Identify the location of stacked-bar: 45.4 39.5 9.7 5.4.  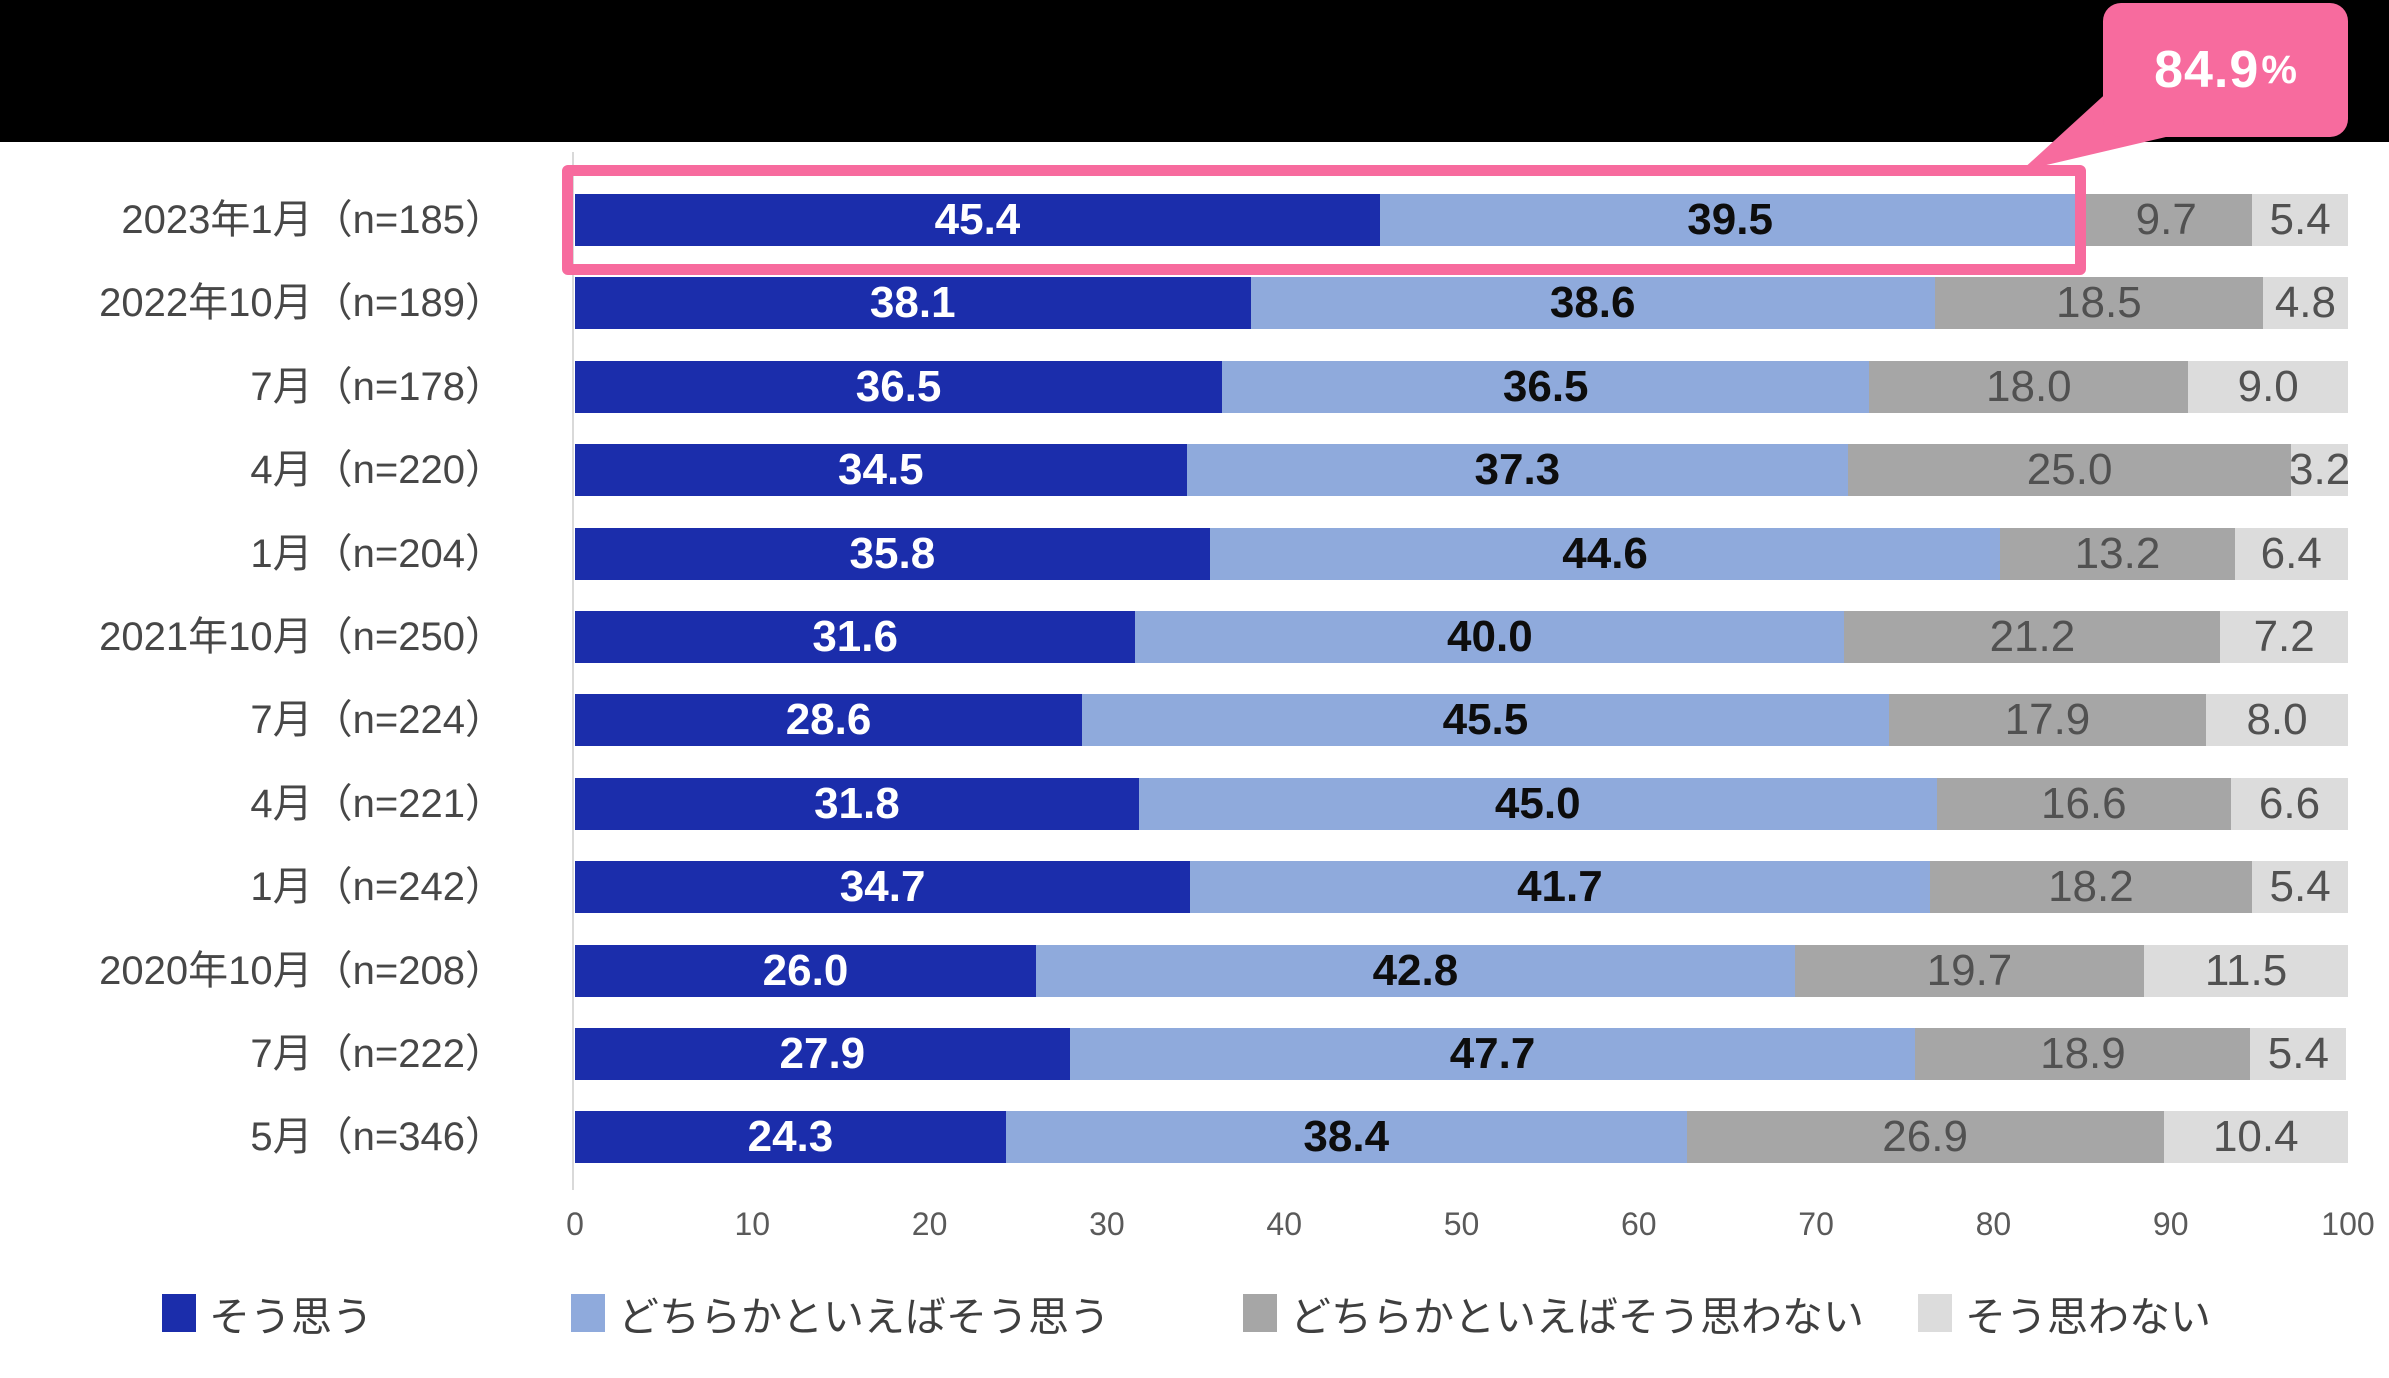
(1461, 220).